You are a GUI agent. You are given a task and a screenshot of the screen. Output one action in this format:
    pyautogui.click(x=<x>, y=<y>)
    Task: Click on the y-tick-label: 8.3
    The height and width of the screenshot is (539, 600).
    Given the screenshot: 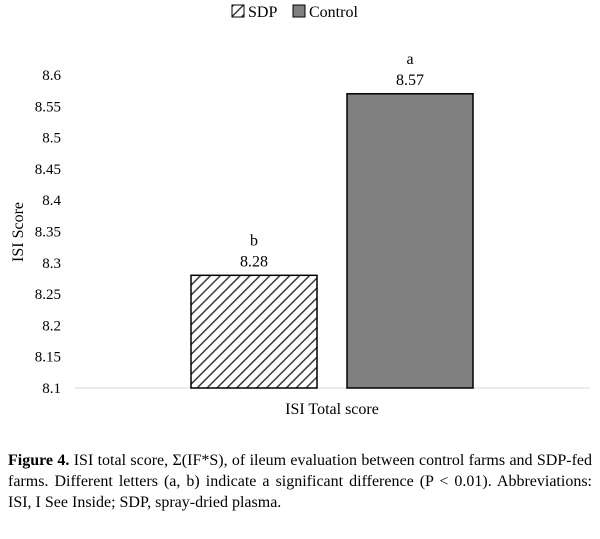 What is the action you would take?
    pyautogui.click(x=51, y=264)
    